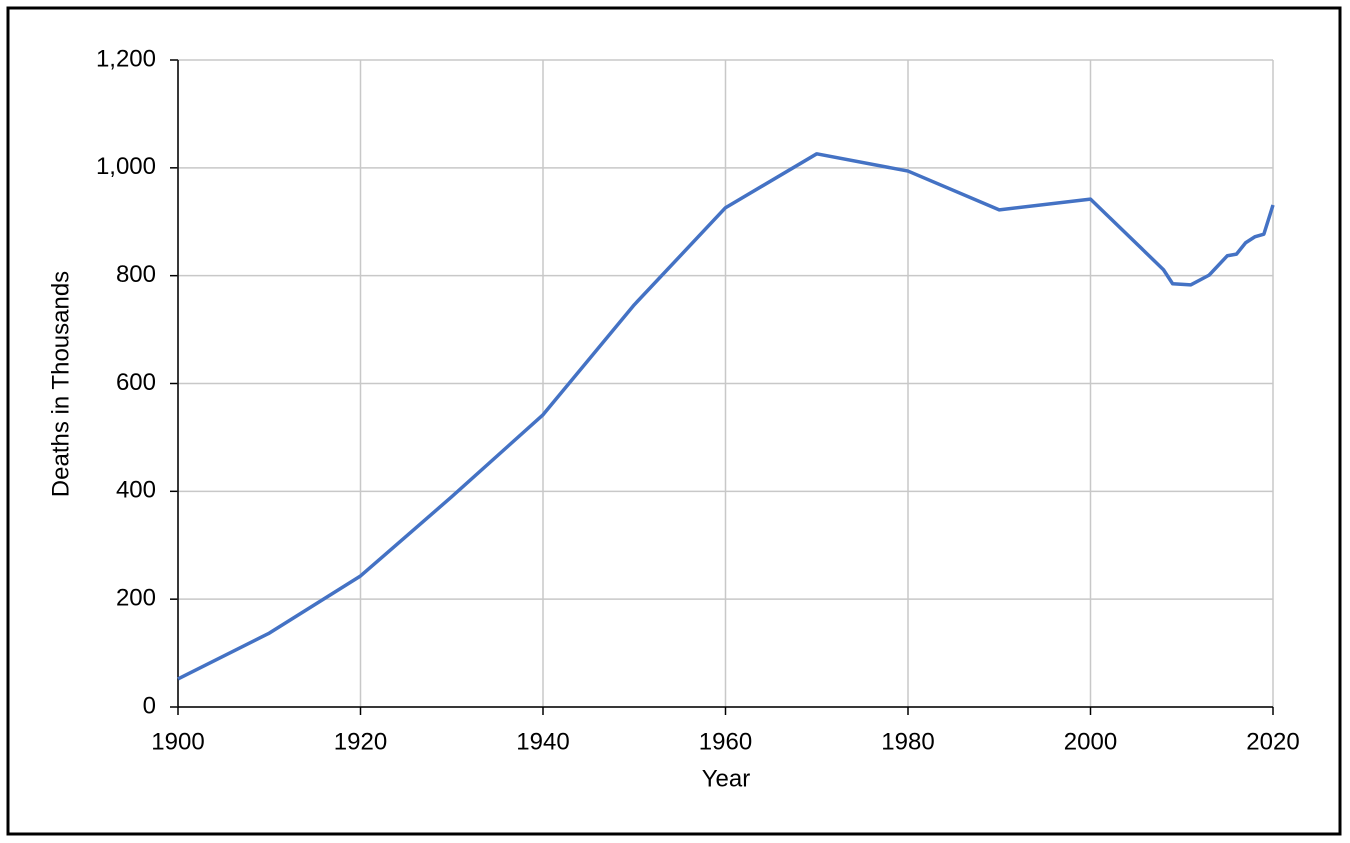 This screenshot has height=843, width=1350. What do you see at coordinates (1090, 741) in the screenshot?
I see `x-tick-label: 2000` at bounding box center [1090, 741].